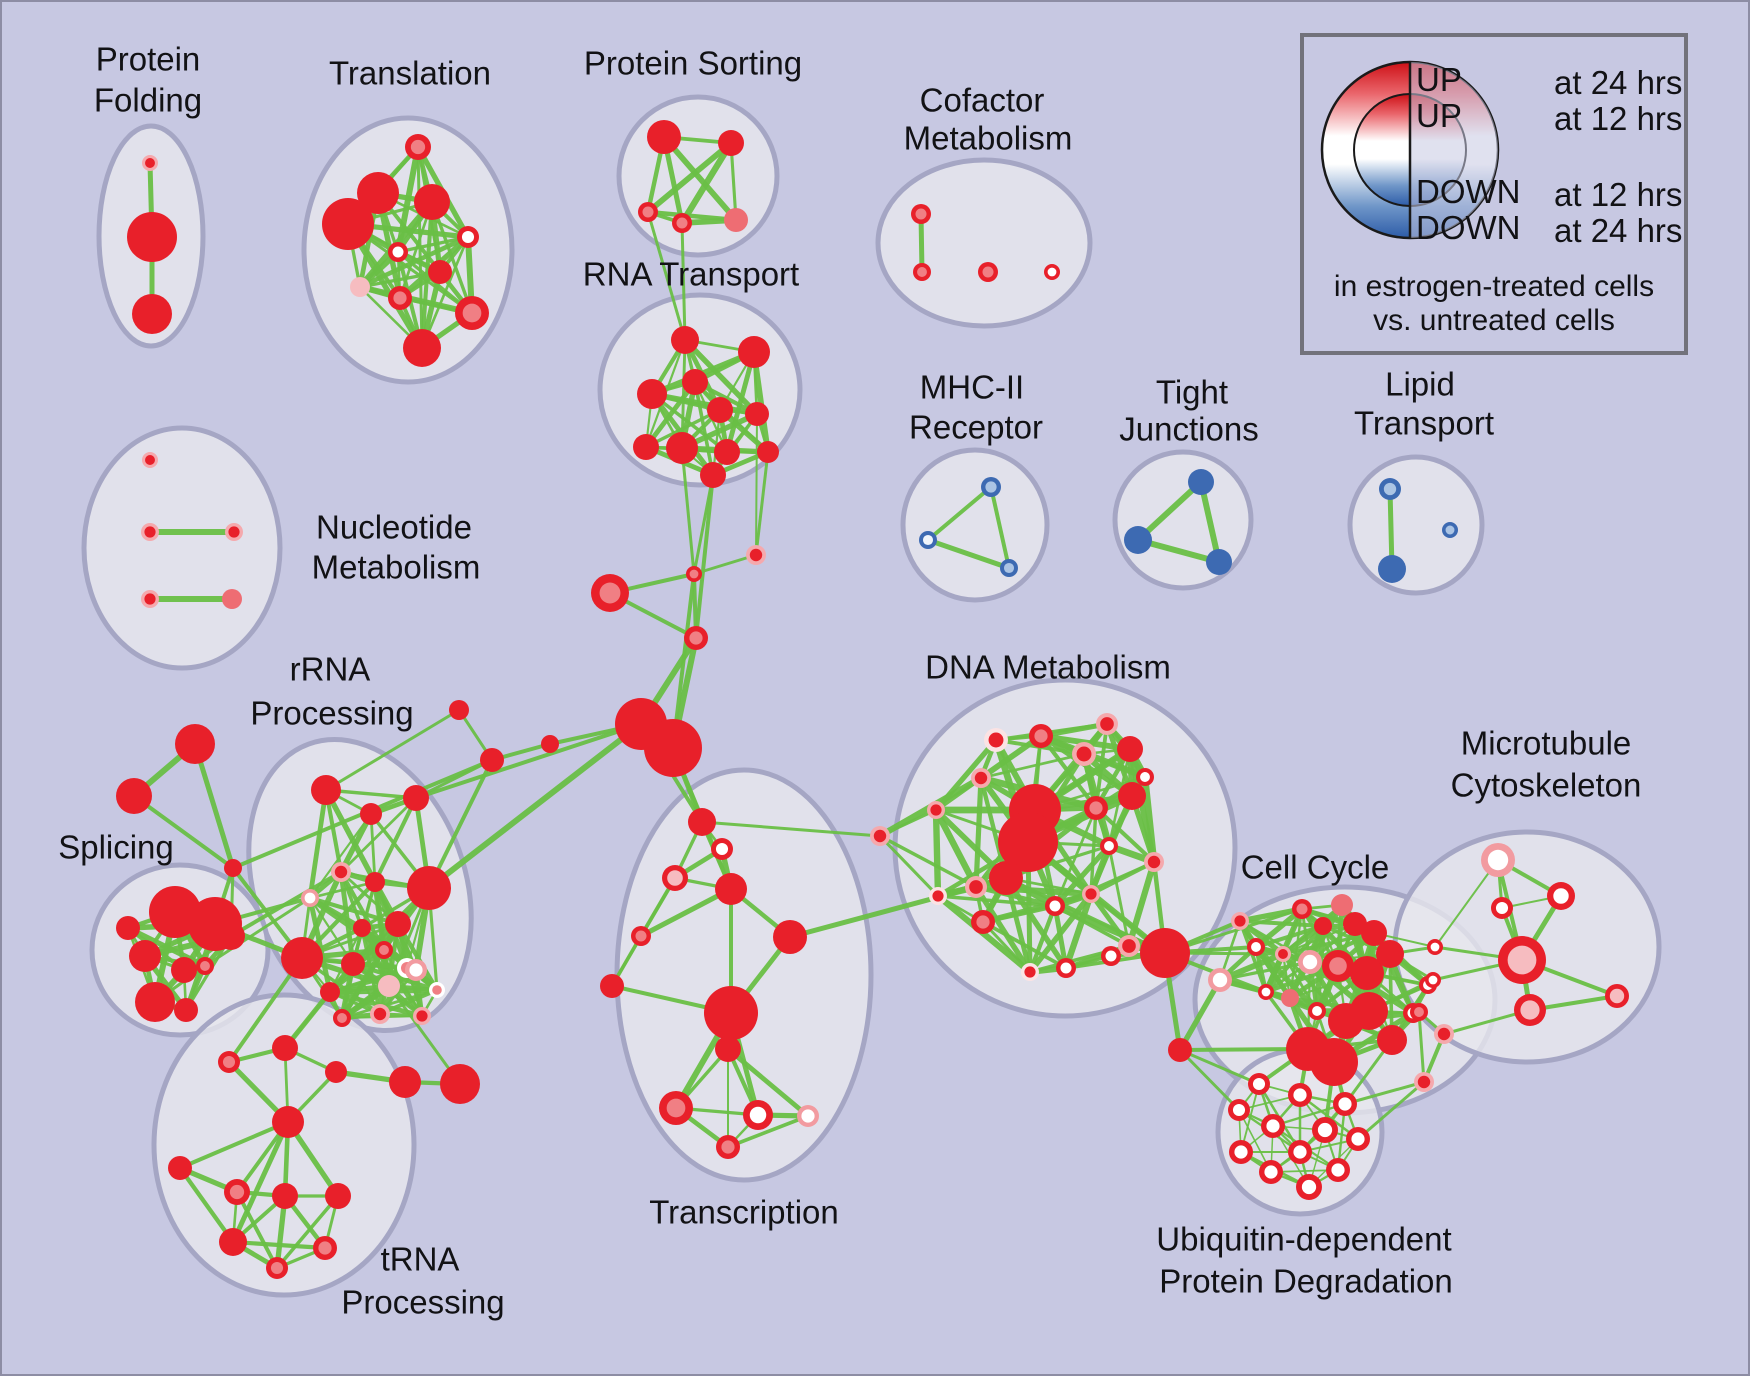 This screenshot has width=1750, height=1376. Describe the element at coordinates (318, 844) in the screenshot. I see `edge-RR0-RR4` at that location.